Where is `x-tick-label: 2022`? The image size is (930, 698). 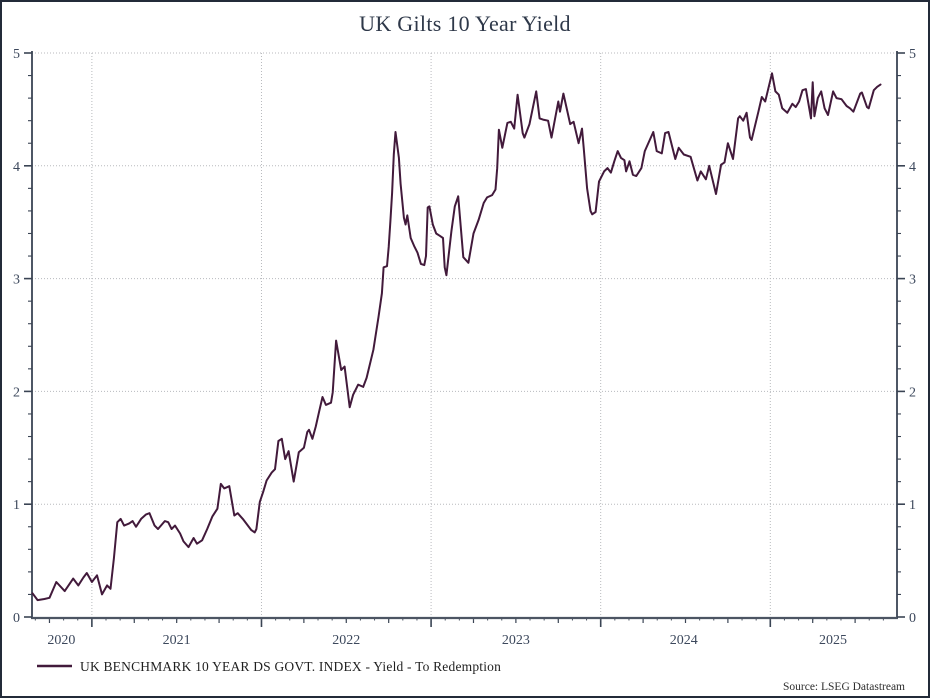 x-tick-label: 2022 is located at coordinates (346, 640).